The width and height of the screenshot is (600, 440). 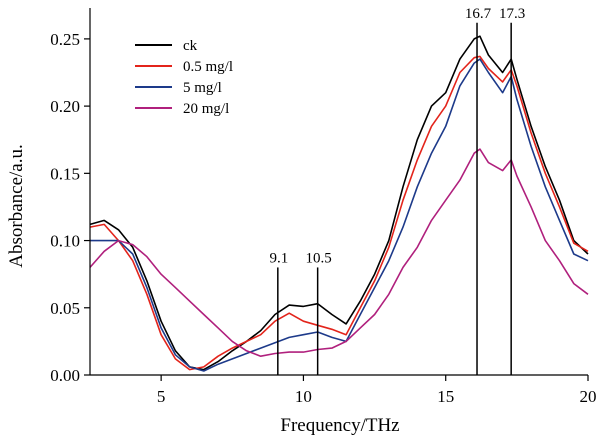 What do you see at coordinates (588, 396) in the screenshot?
I see `x-tick-label-3: 20` at bounding box center [588, 396].